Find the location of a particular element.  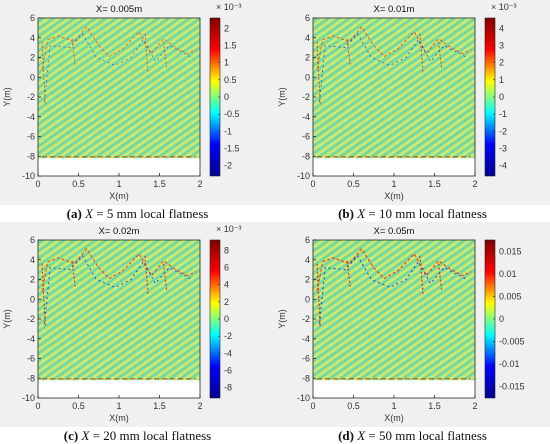

colorbar-tick-label: 1 is located at coordinates (226, 63).